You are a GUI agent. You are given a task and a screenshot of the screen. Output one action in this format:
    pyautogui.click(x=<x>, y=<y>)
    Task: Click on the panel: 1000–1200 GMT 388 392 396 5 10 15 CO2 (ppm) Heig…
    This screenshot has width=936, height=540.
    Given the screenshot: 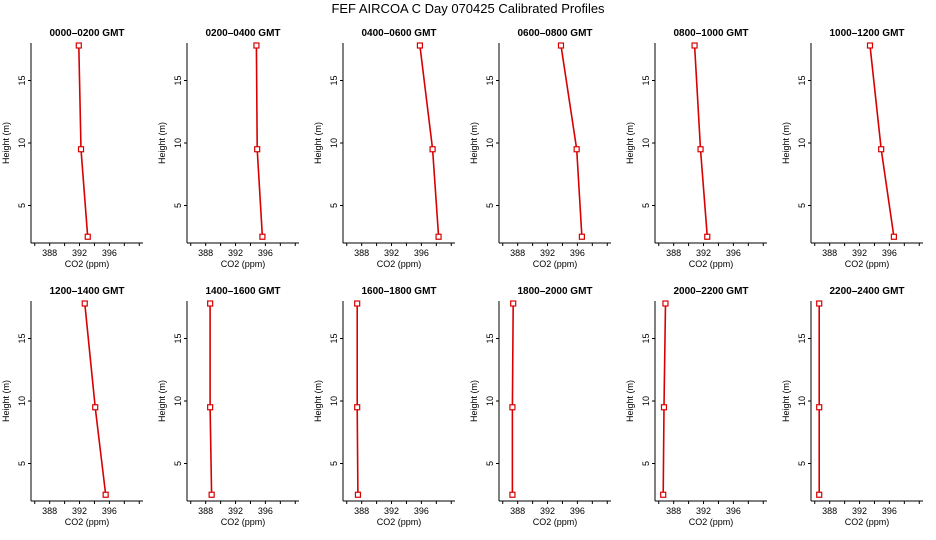 What is the action you would take?
    pyautogui.click(x=852, y=148)
    